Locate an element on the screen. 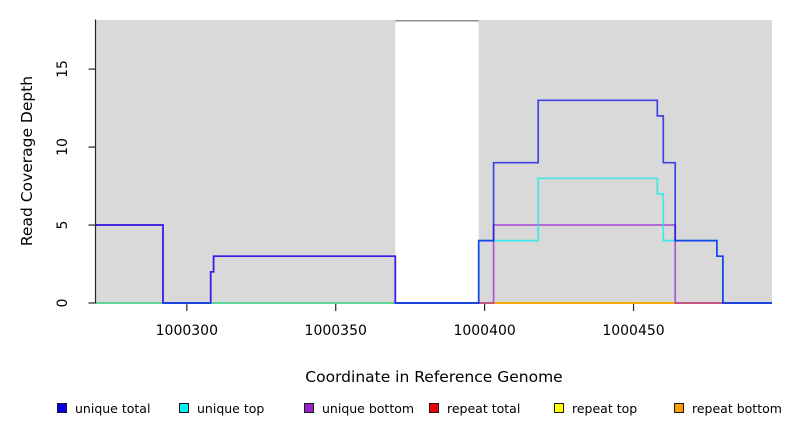 This screenshot has height=432, width=792. x-tick-label-1000450: 1000450 is located at coordinates (633, 331).